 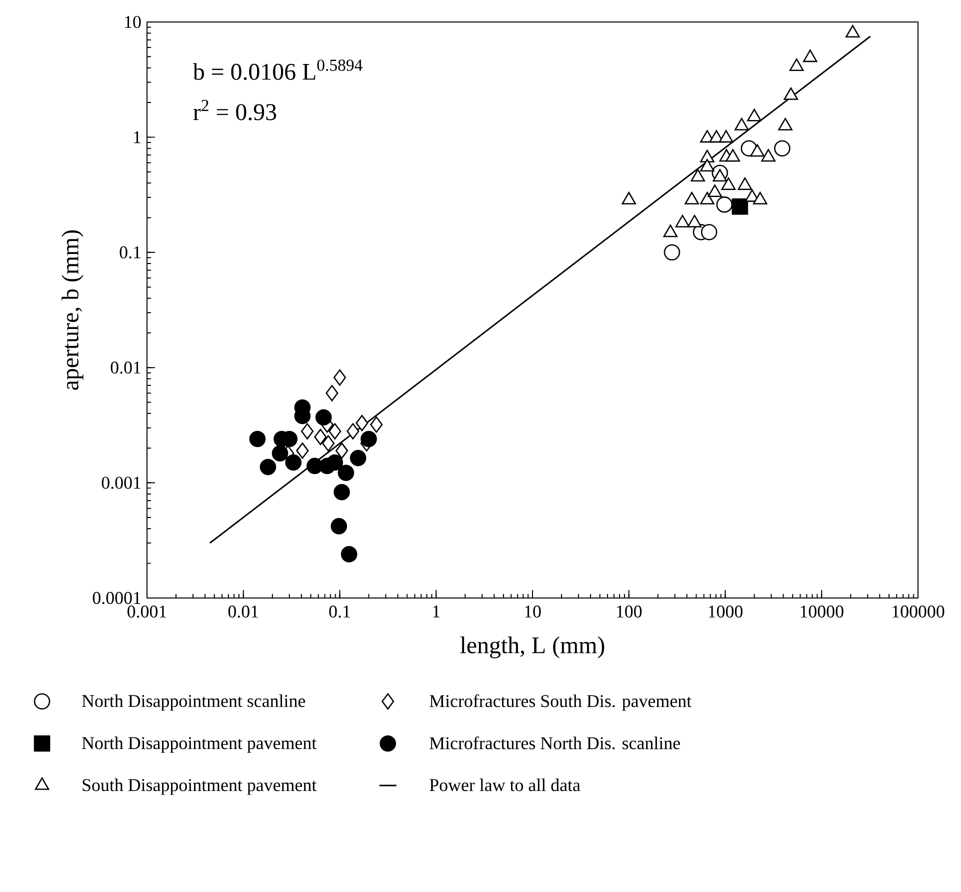 I want to click on x-tick-label: 0.01, so click(x=243, y=612).